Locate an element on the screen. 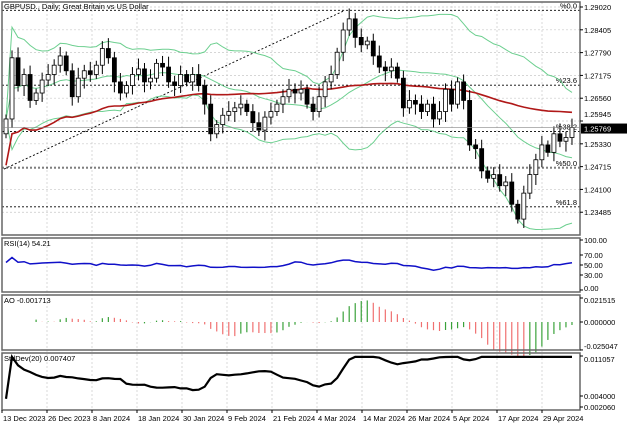  rsi-label: RSI(14) 54.21 is located at coordinates (27, 243).